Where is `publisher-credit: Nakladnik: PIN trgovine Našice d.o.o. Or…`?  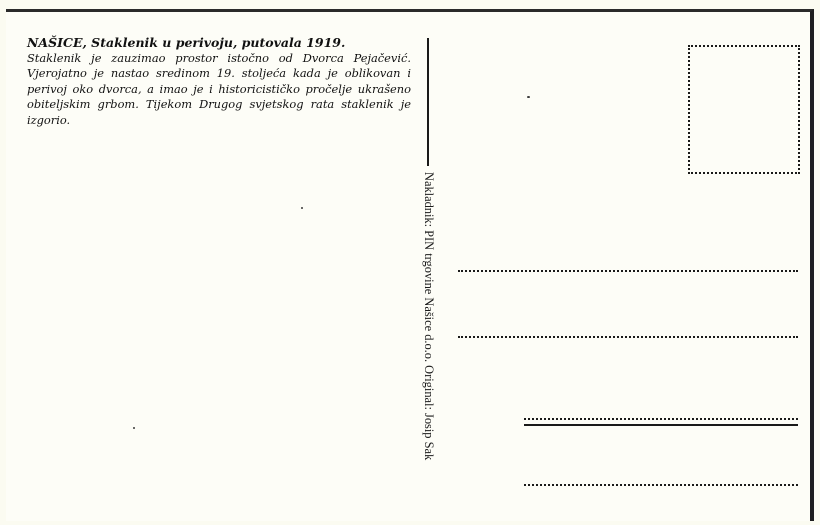
publisher-credit: Nakladnik: PIN trgovine Našice d.o.o. Or… is located at coordinates (429, 316).